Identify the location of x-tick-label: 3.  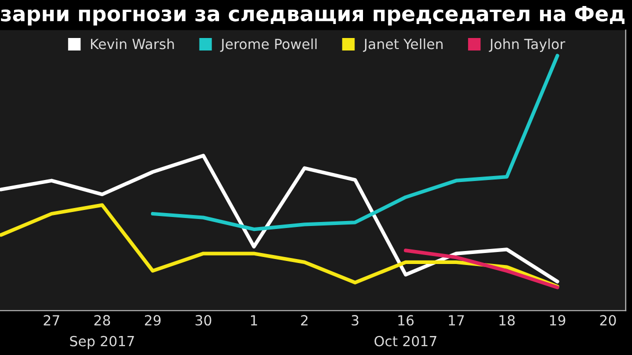
(355, 320).